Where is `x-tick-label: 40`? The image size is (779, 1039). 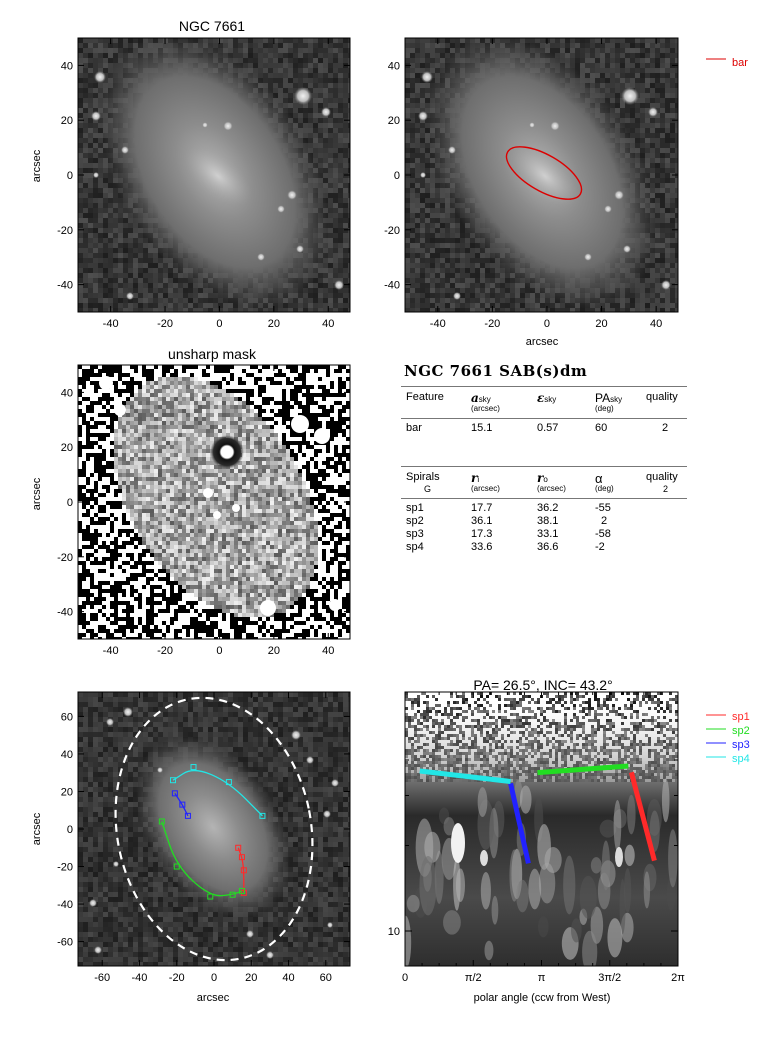
x-tick-label: 40 is located at coordinates (328, 651).